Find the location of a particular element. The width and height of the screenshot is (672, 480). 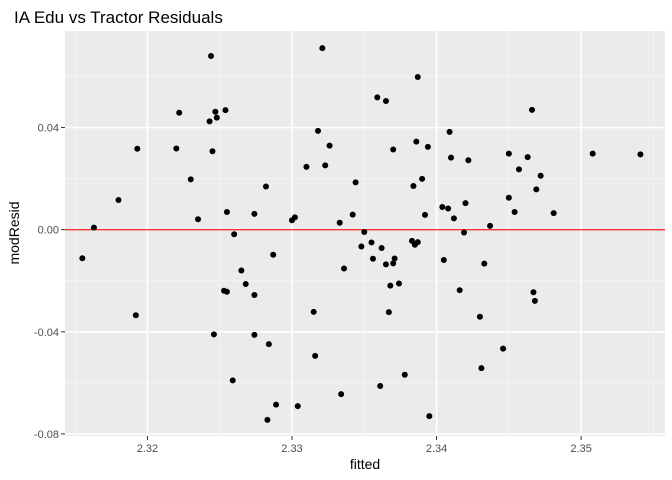

y-tick-label: -0.04 is located at coordinates (46, 333).